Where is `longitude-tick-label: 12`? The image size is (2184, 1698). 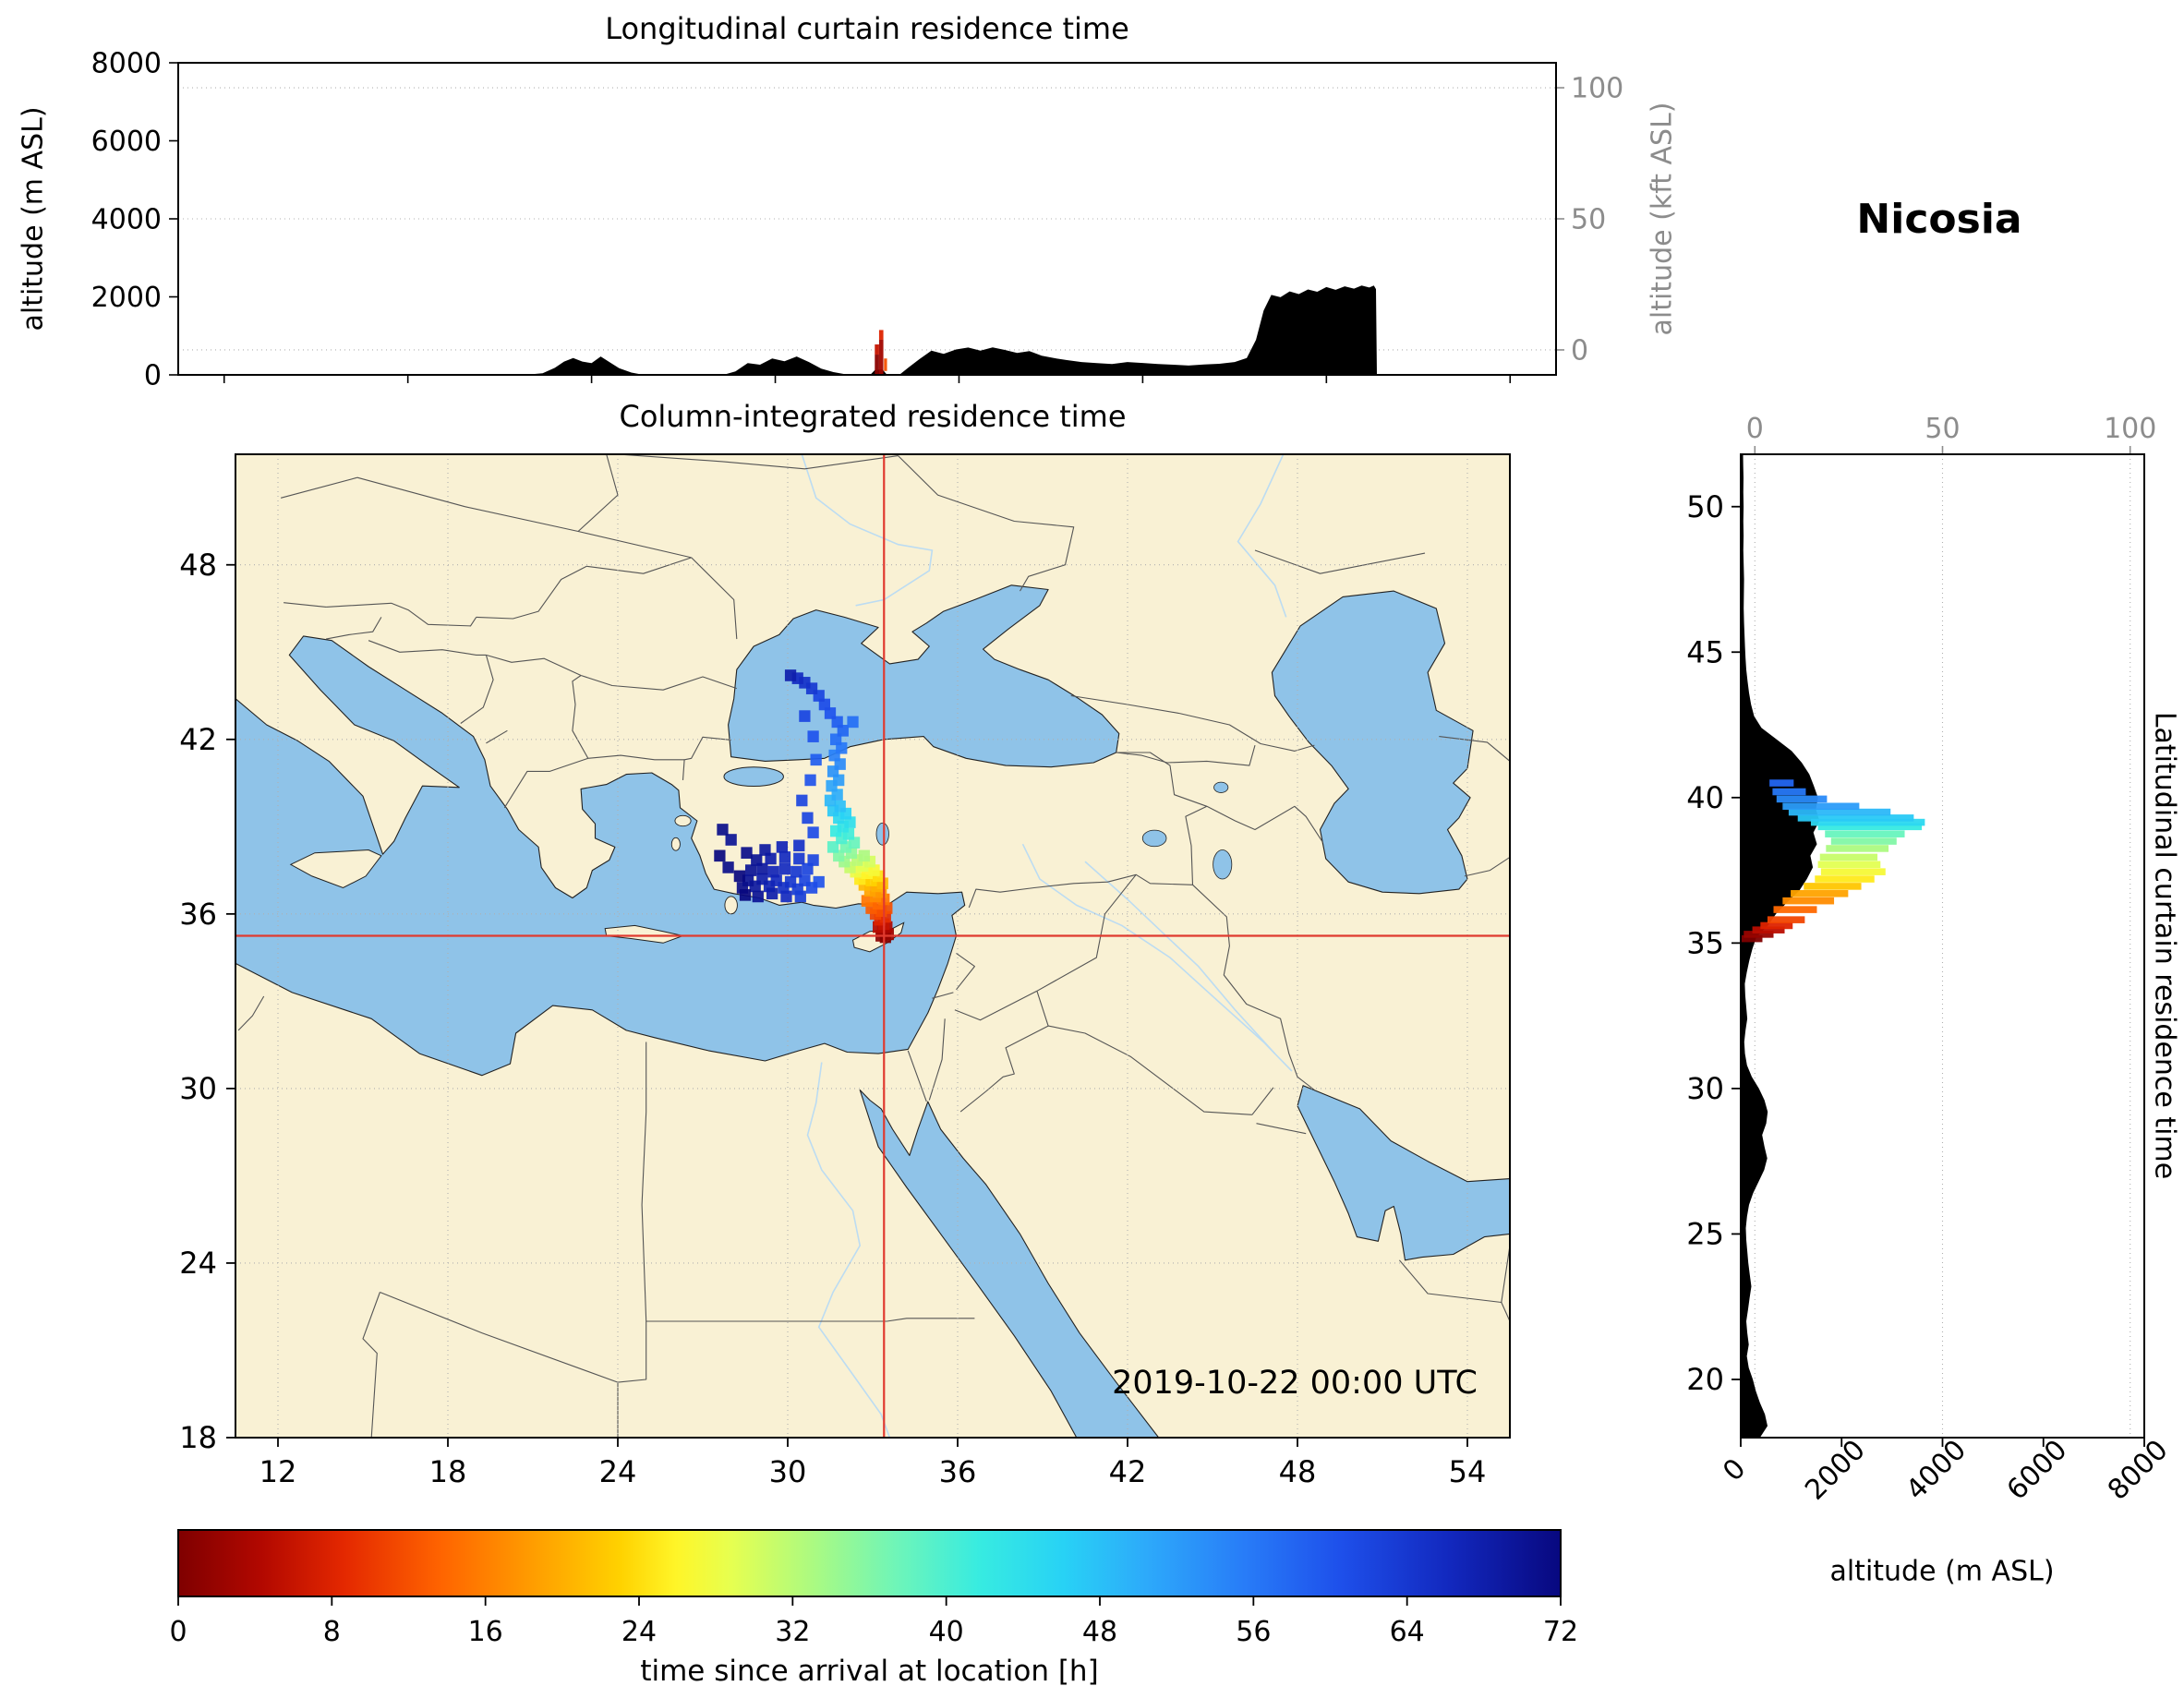 longitude-tick-label: 12 is located at coordinates (278, 1471).